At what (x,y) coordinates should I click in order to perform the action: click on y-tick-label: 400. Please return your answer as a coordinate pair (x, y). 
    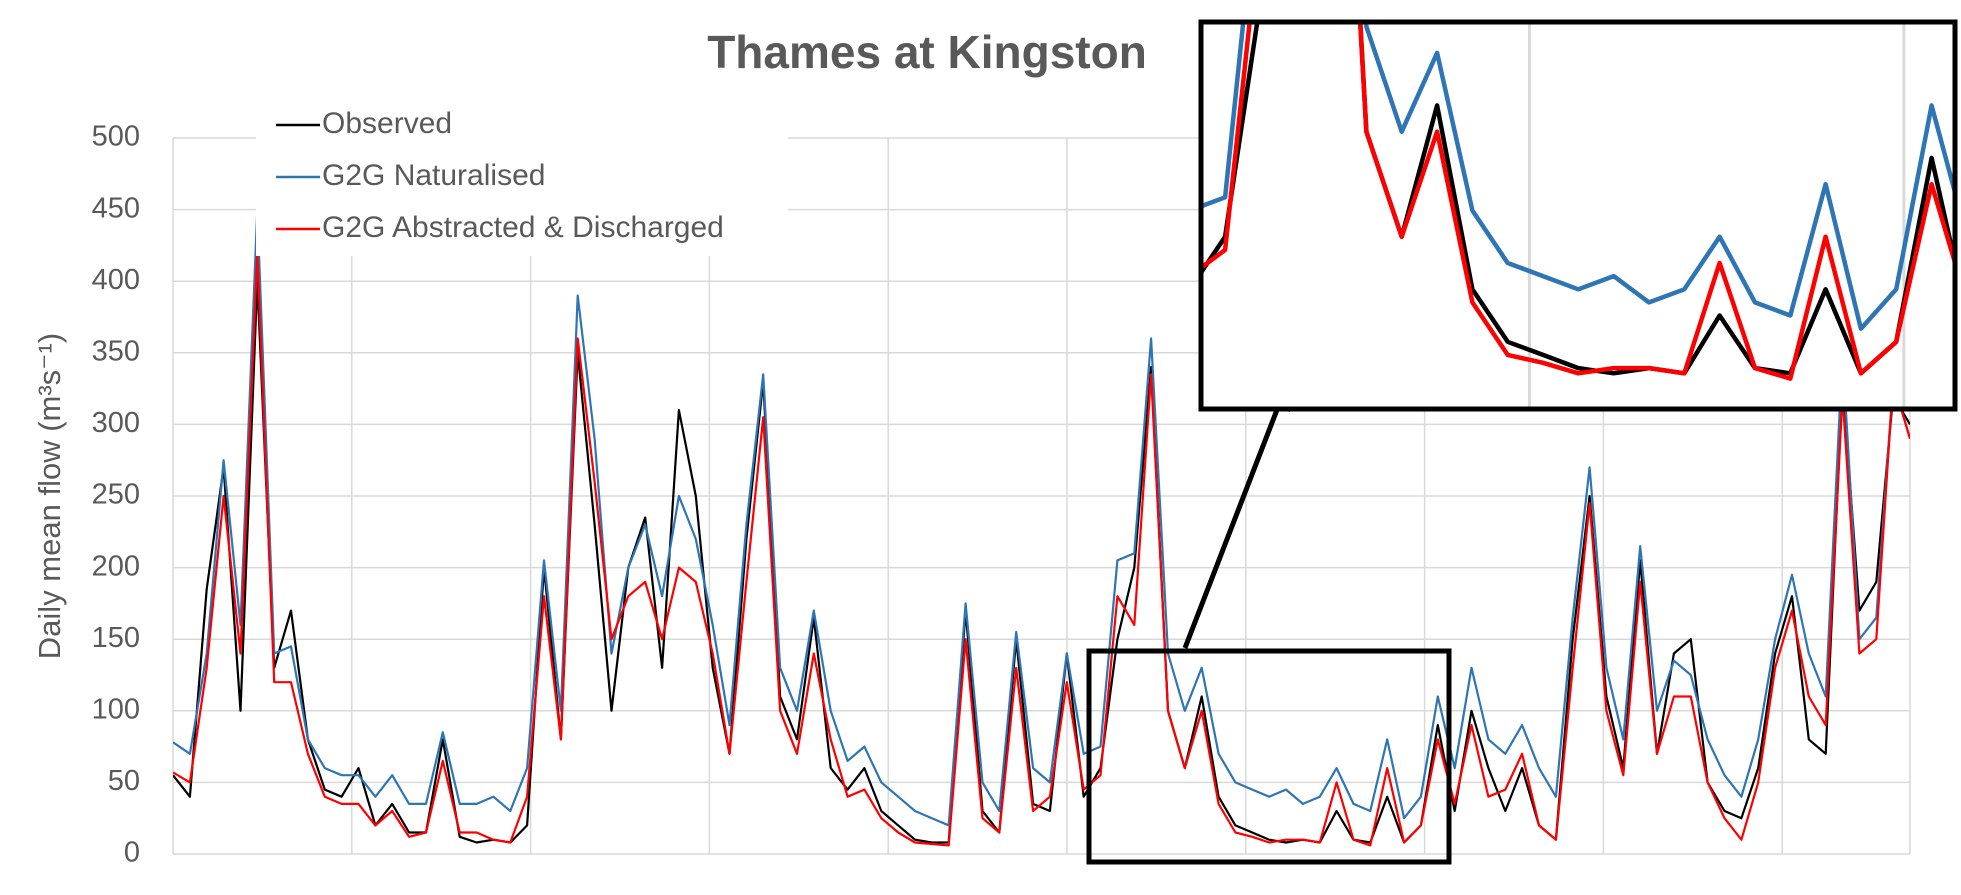
    Looking at the image, I should click on (116, 280).